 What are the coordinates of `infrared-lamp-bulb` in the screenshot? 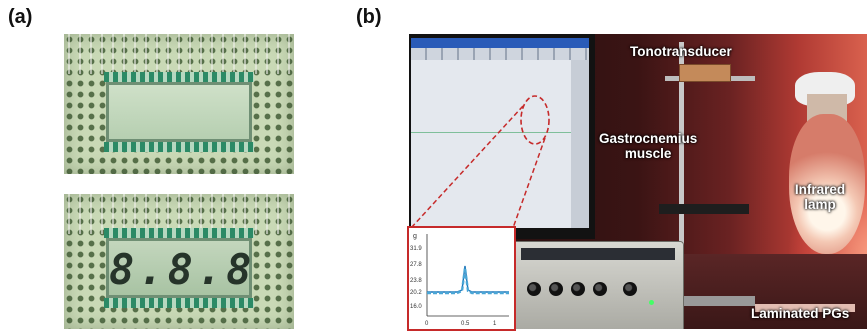 It's located at (827, 184).